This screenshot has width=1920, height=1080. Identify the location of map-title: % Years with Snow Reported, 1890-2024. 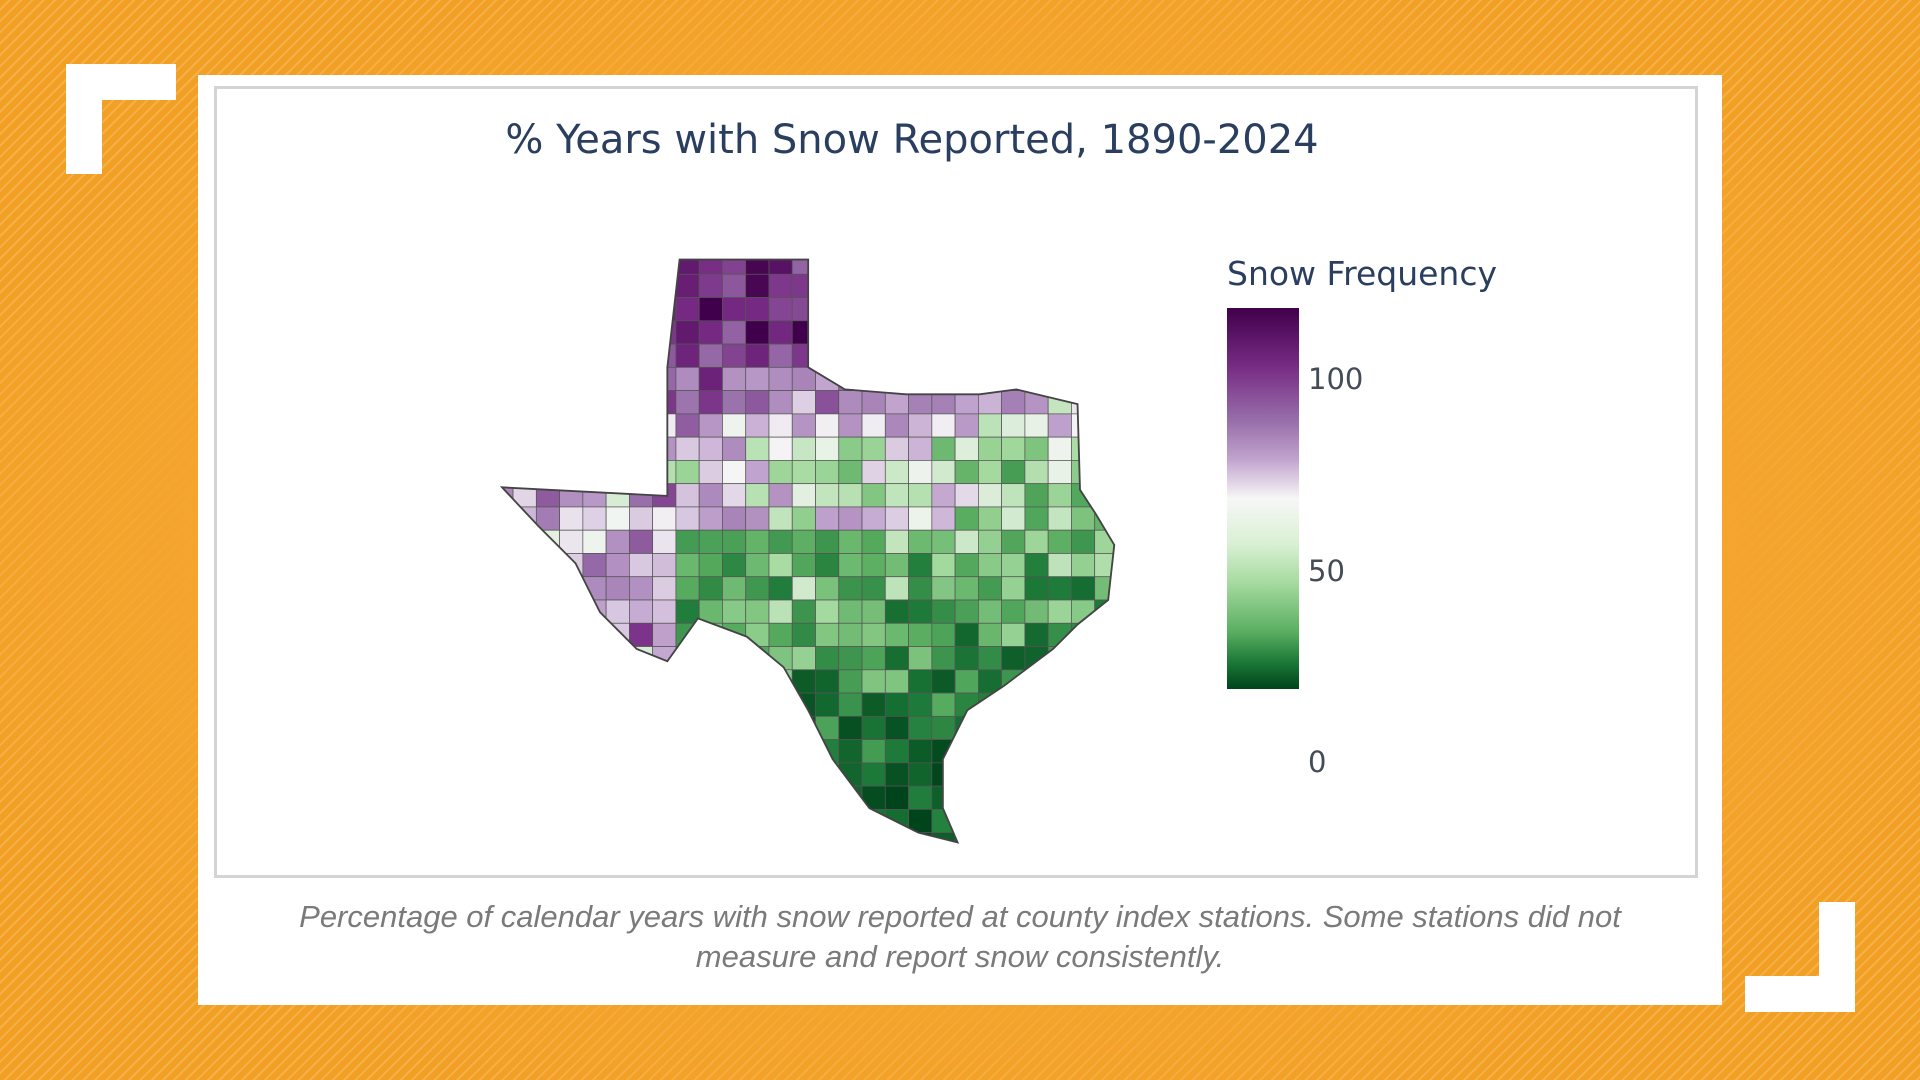
(912, 140).